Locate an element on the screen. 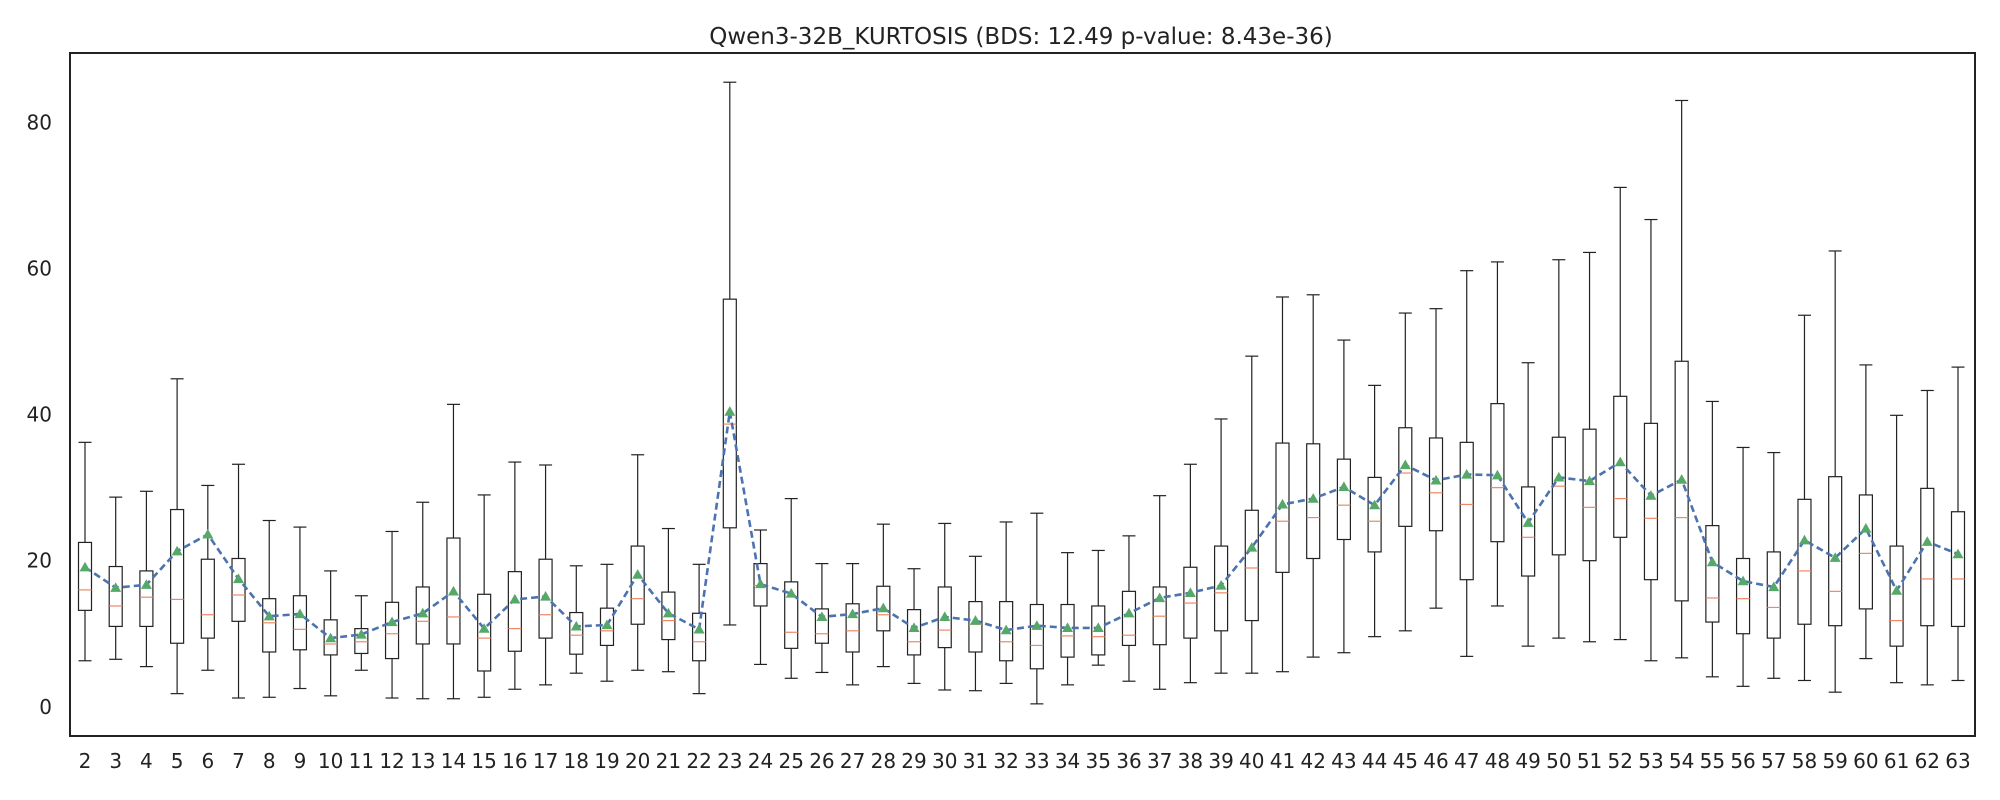 The width and height of the screenshot is (2000, 800). x-tick-label: 49 is located at coordinates (1527, 761).